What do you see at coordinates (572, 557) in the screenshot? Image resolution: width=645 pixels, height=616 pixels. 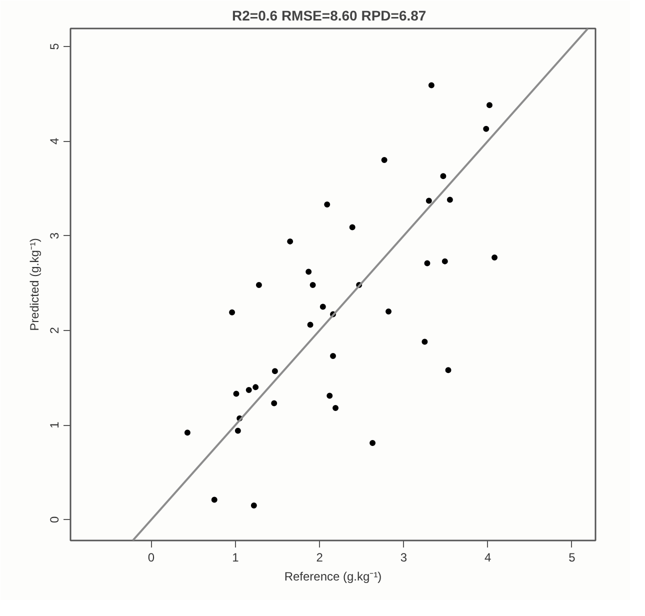 I see `x-tick-label: 5` at bounding box center [572, 557].